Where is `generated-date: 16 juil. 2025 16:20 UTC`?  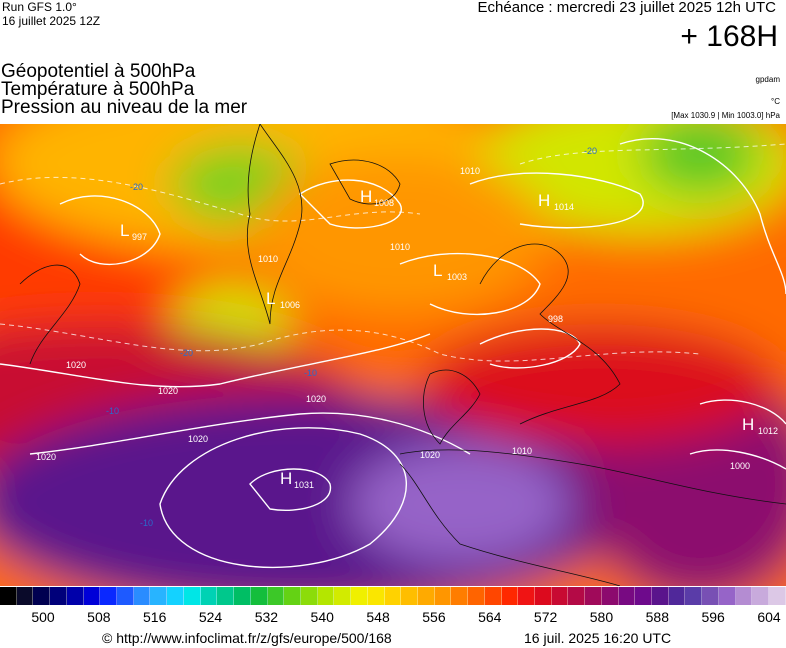
generated-date: 16 juil. 2025 16:20 UTC is located at coordinates (598, 638).